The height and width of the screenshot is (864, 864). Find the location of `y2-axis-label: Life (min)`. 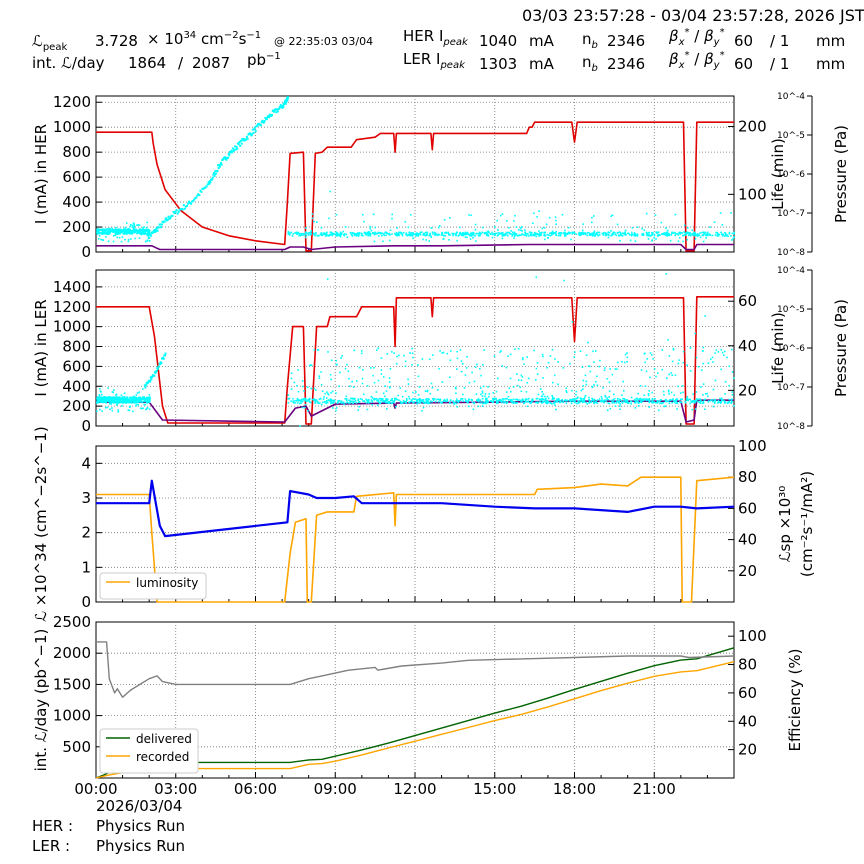

y2-axis-label: Life (min) is located at coordinates (778, 348).